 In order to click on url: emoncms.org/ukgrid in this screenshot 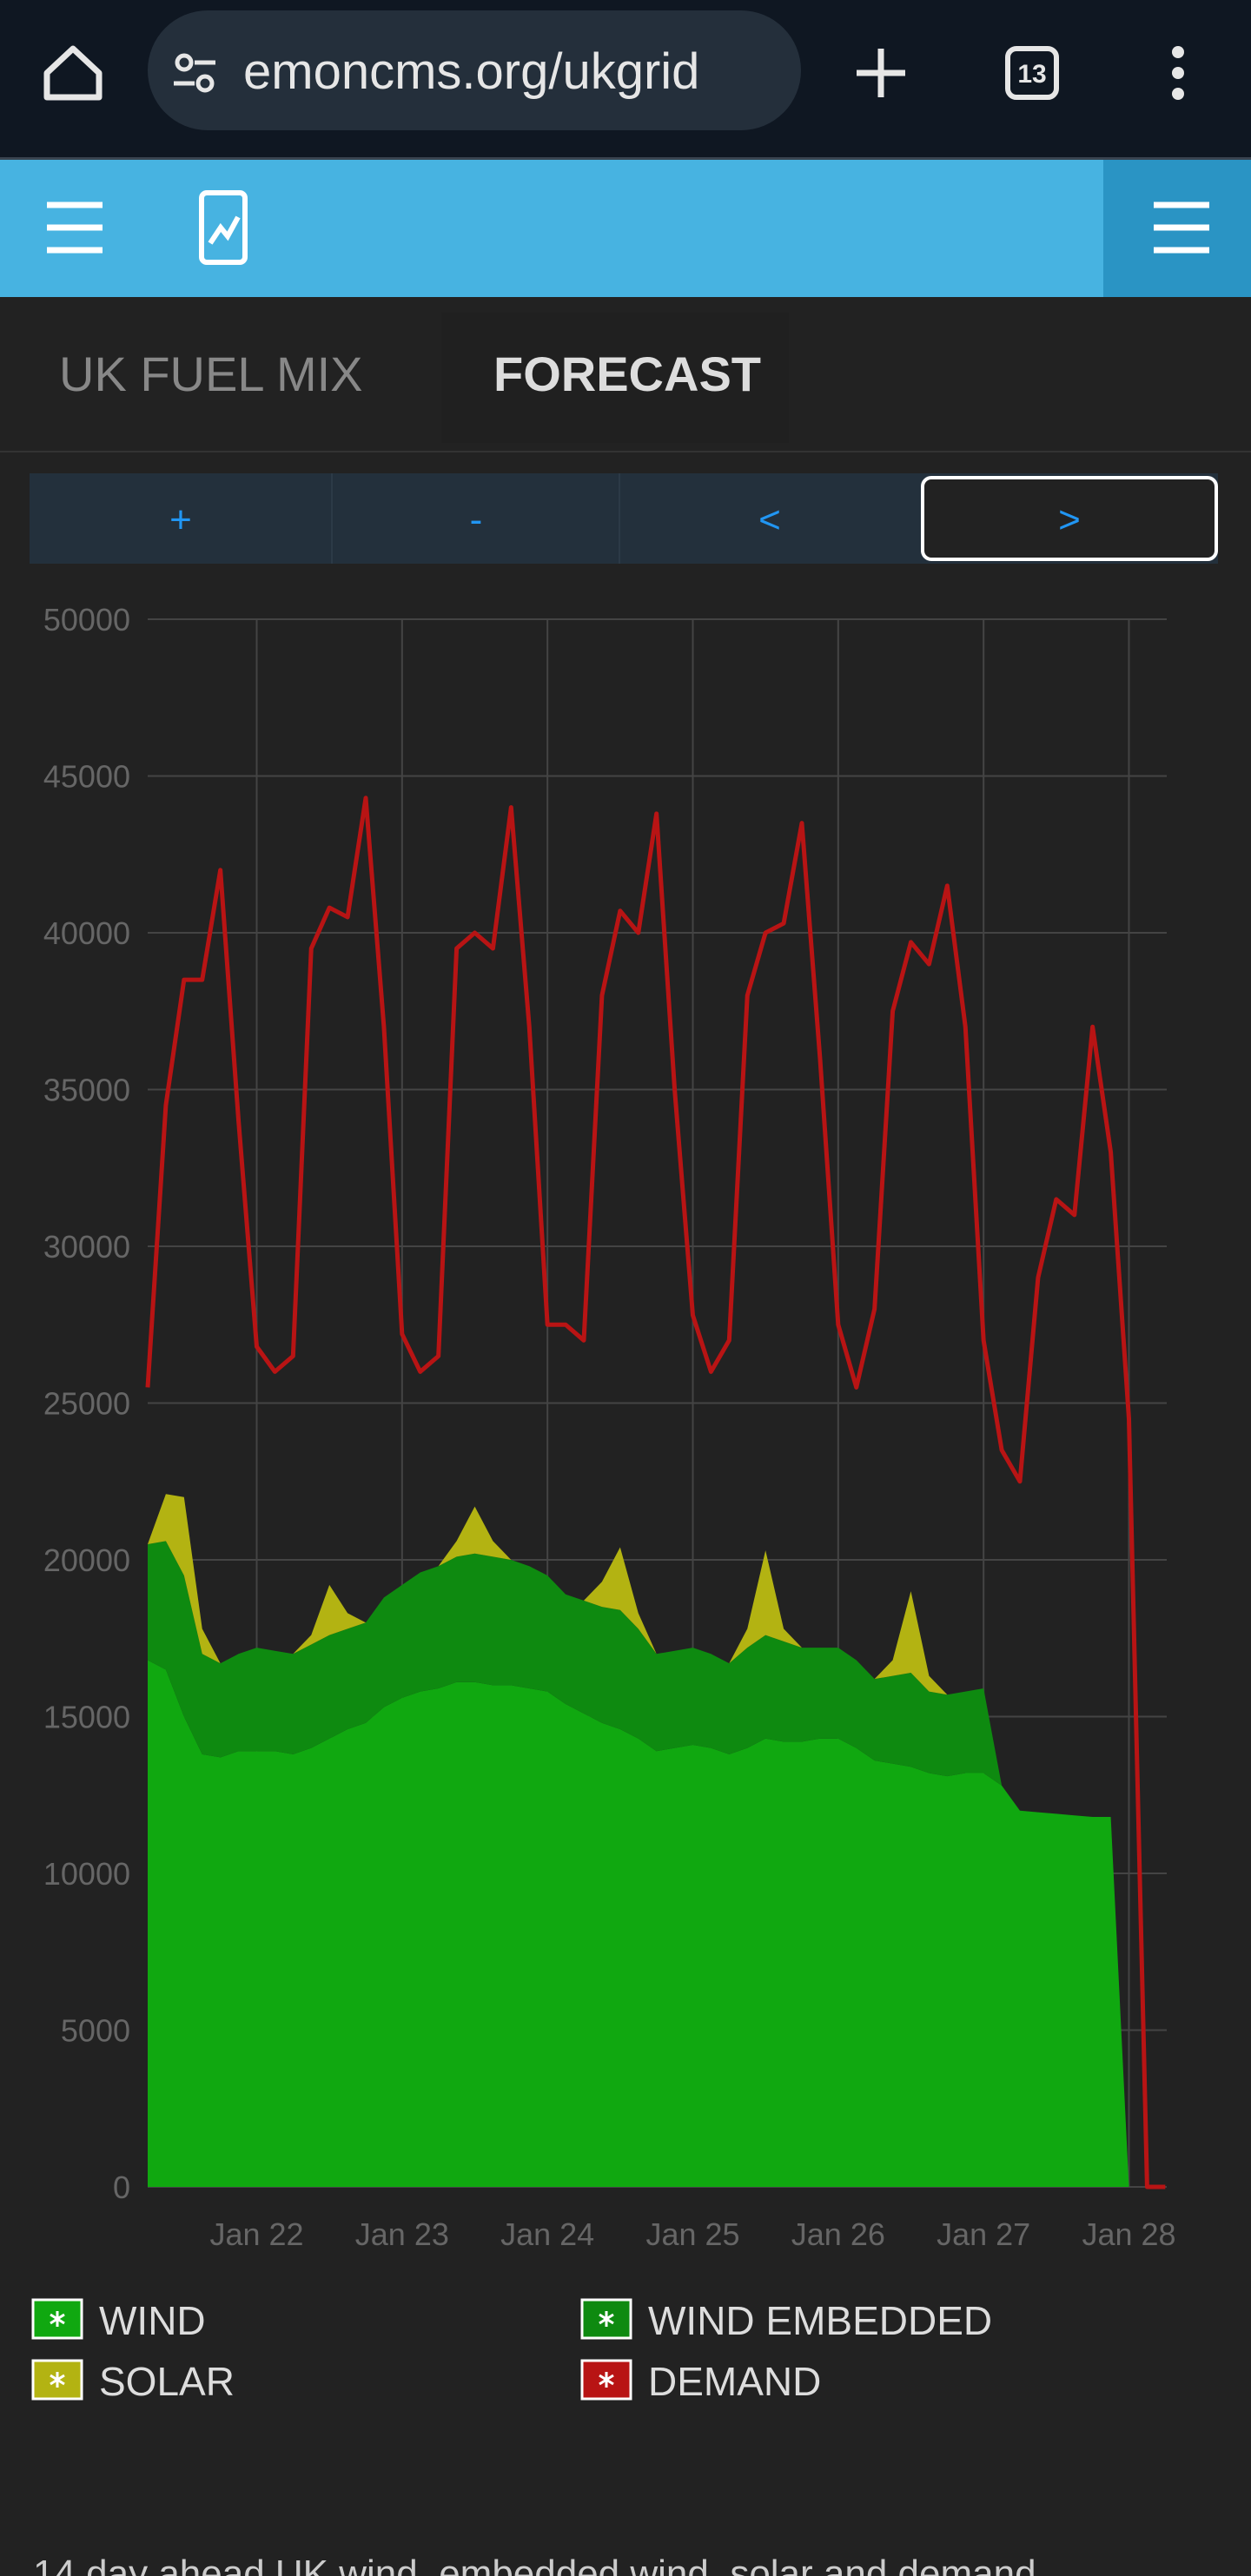, I will do `click(471, 71)`.